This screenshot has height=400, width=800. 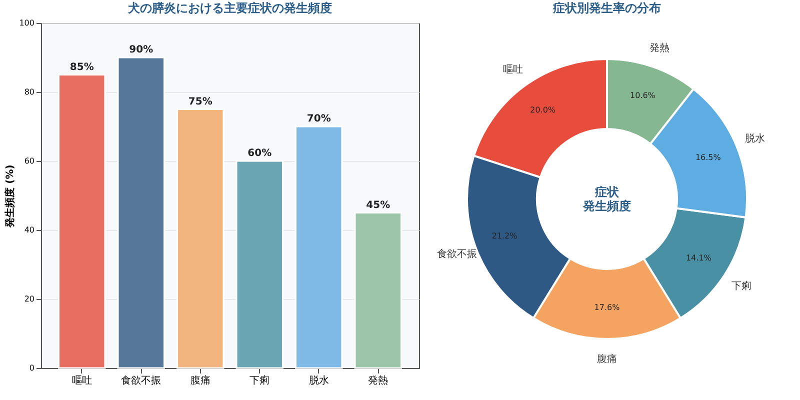 What do you see at coordinates (378, 205) in the screenshot?
I see `data-label: 45%` at bounding box center [378, 205].